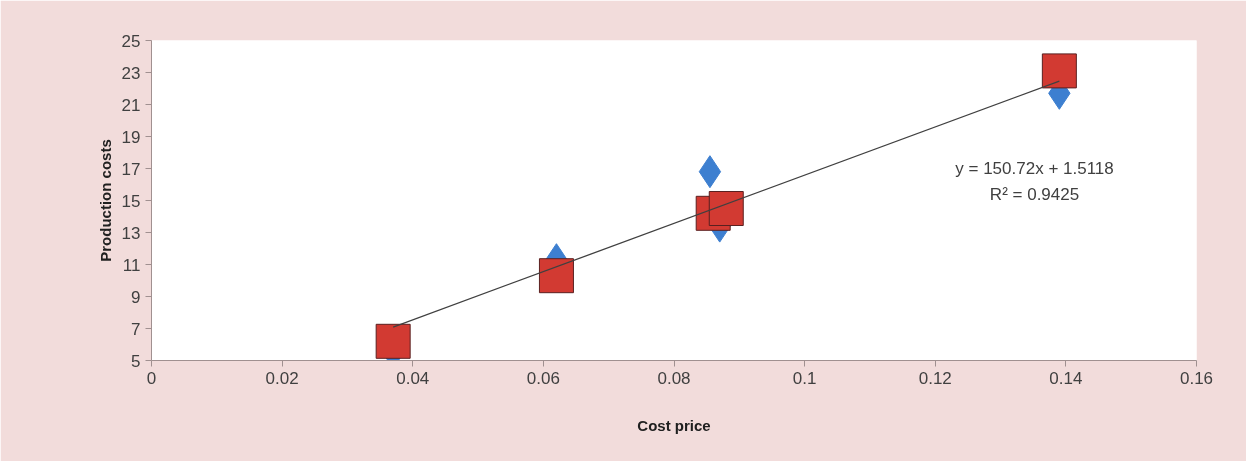  I want to click on y-tick-label: 9, so click(136, 297).